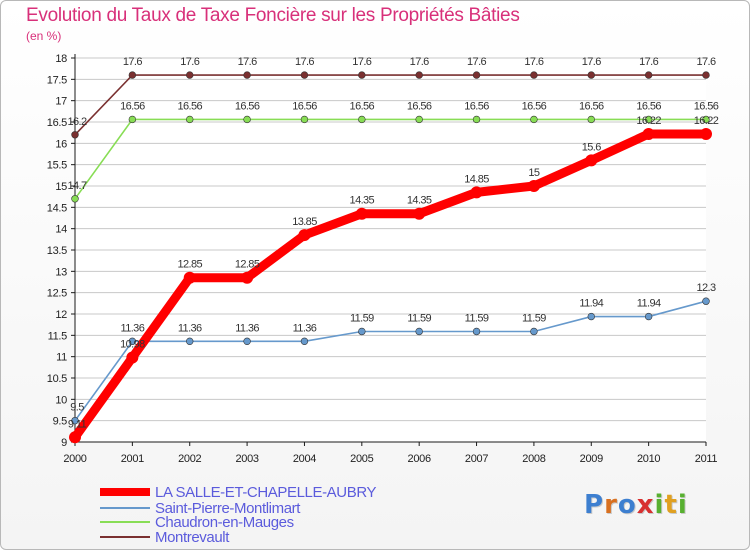 The width and height of the screenshot is (750, 550). Describe the element at coordinates (611, 505) in the screenshot. I see `logo-letter: r` at that location.